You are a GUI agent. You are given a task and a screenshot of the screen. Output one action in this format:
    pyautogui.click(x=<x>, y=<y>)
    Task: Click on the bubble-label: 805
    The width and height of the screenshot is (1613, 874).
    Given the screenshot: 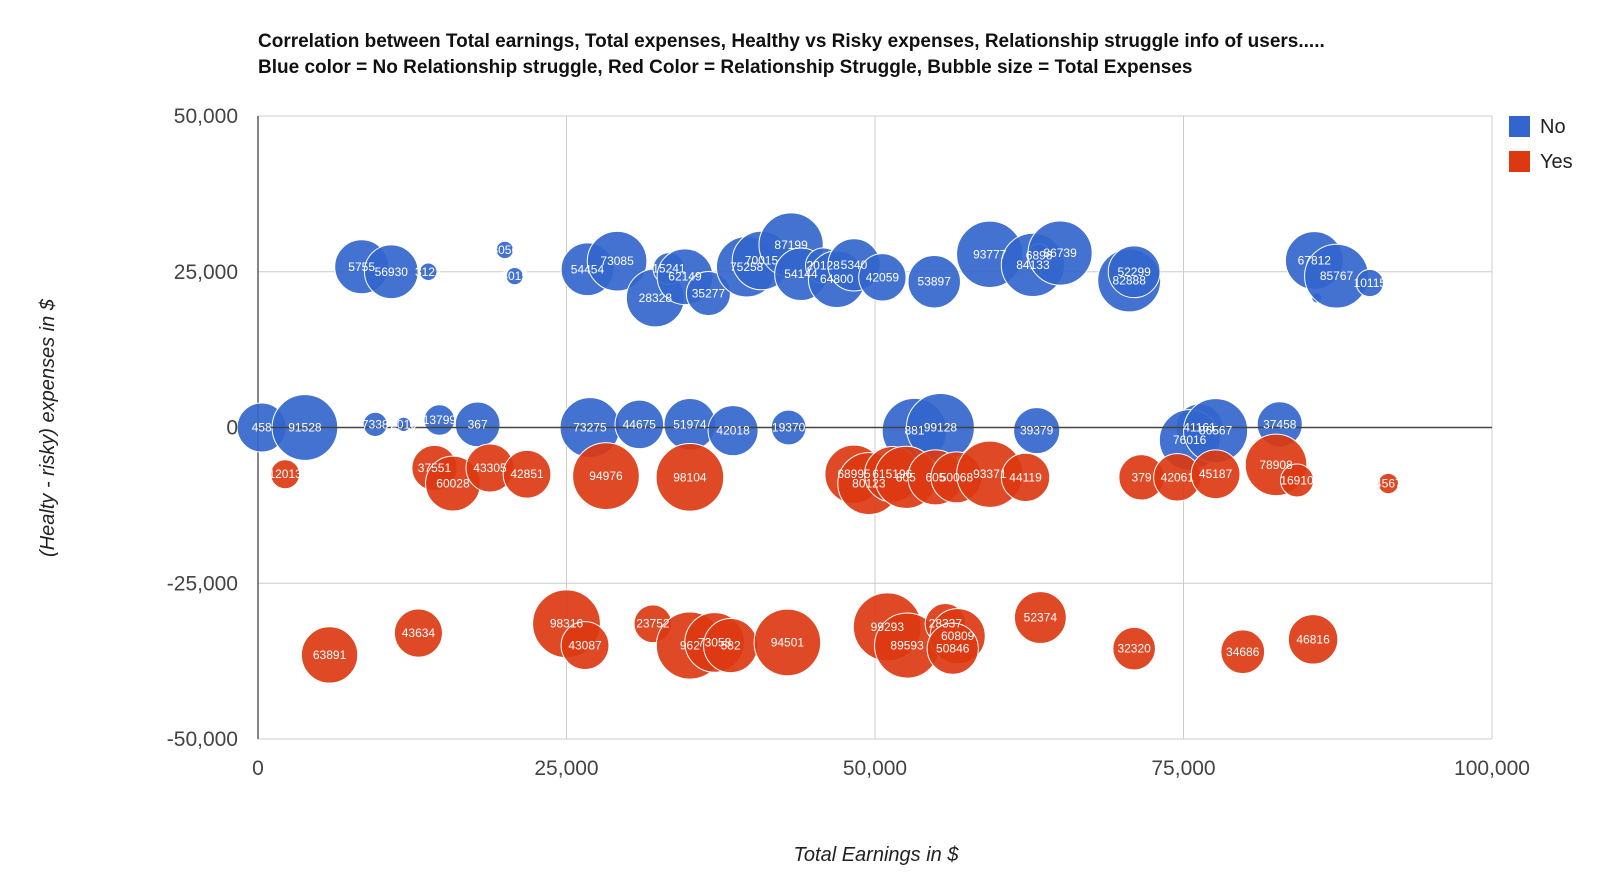 What is the action you would take?
    pyautogui.click(x=906, y=477)
    